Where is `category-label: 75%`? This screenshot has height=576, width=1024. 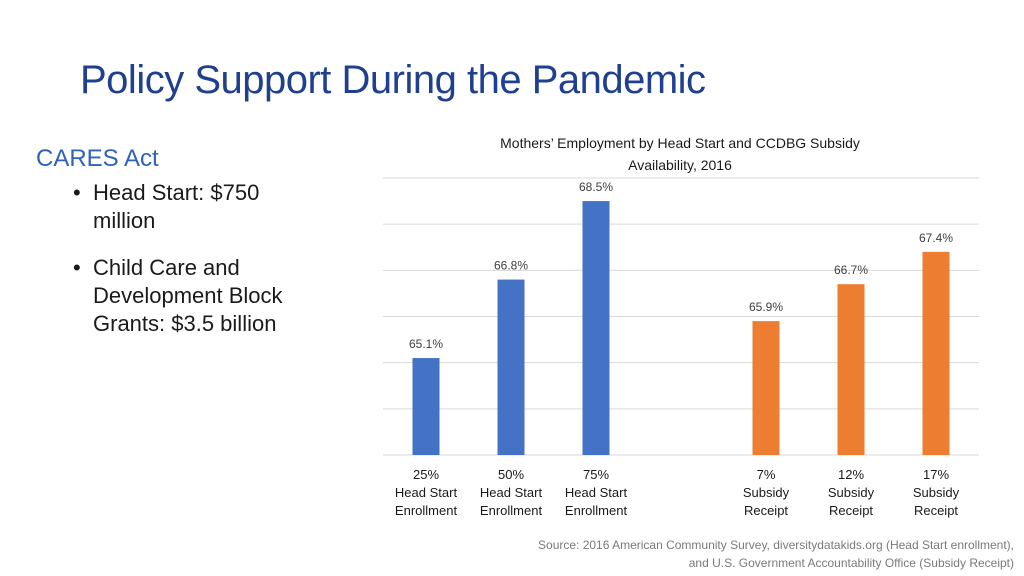
category-label: 75% is located at coordinates (596, 474).